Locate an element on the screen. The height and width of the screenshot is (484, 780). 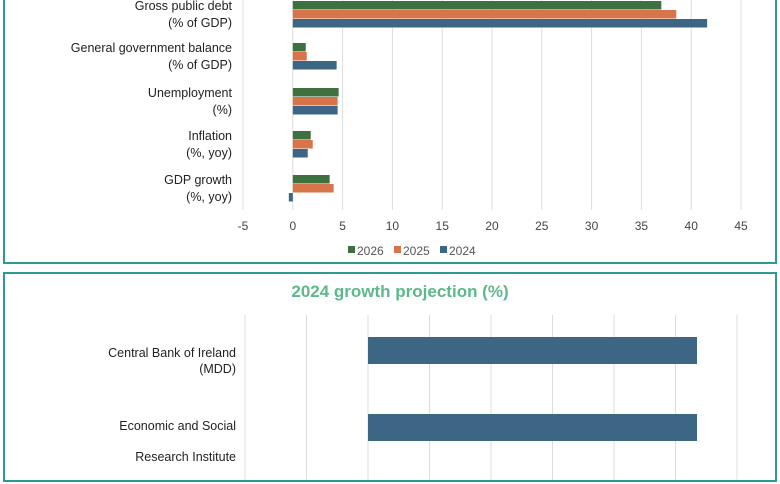
x-tick-label: 0 is located at coordinates (292, 226).